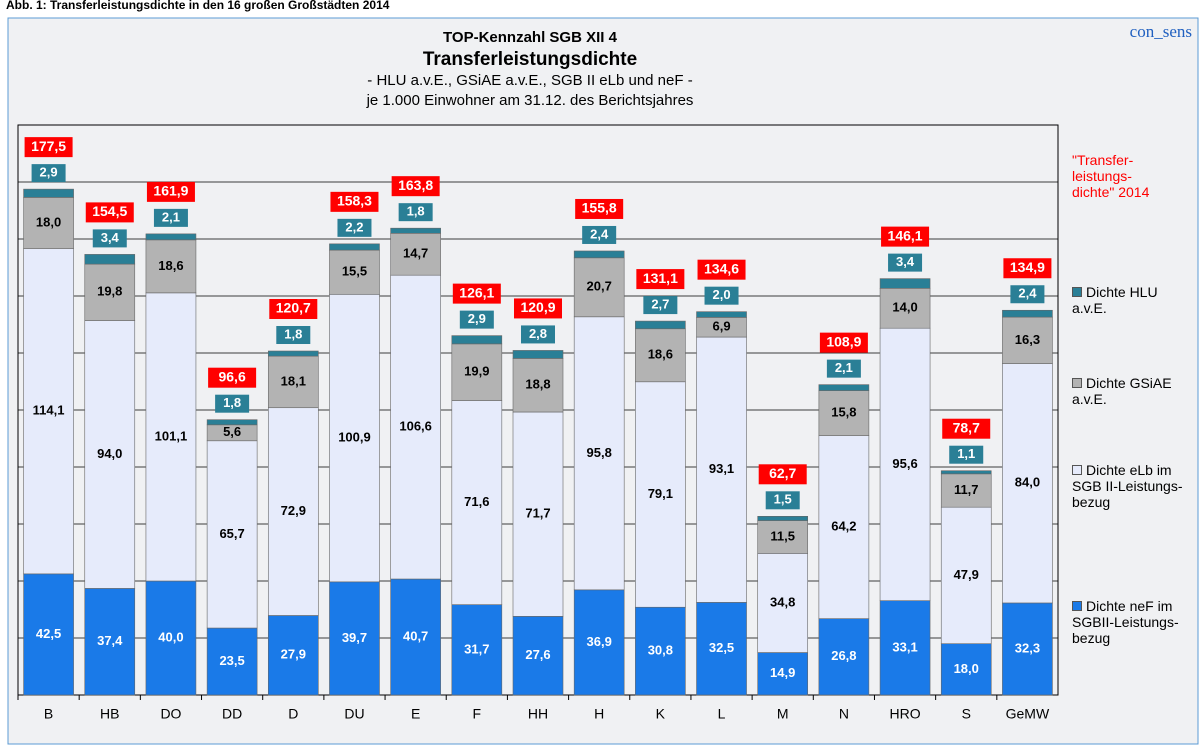  I want to click on legend-entry: Dichte neF im SGBII-Leistungs-bezug, so click(1131, 622).